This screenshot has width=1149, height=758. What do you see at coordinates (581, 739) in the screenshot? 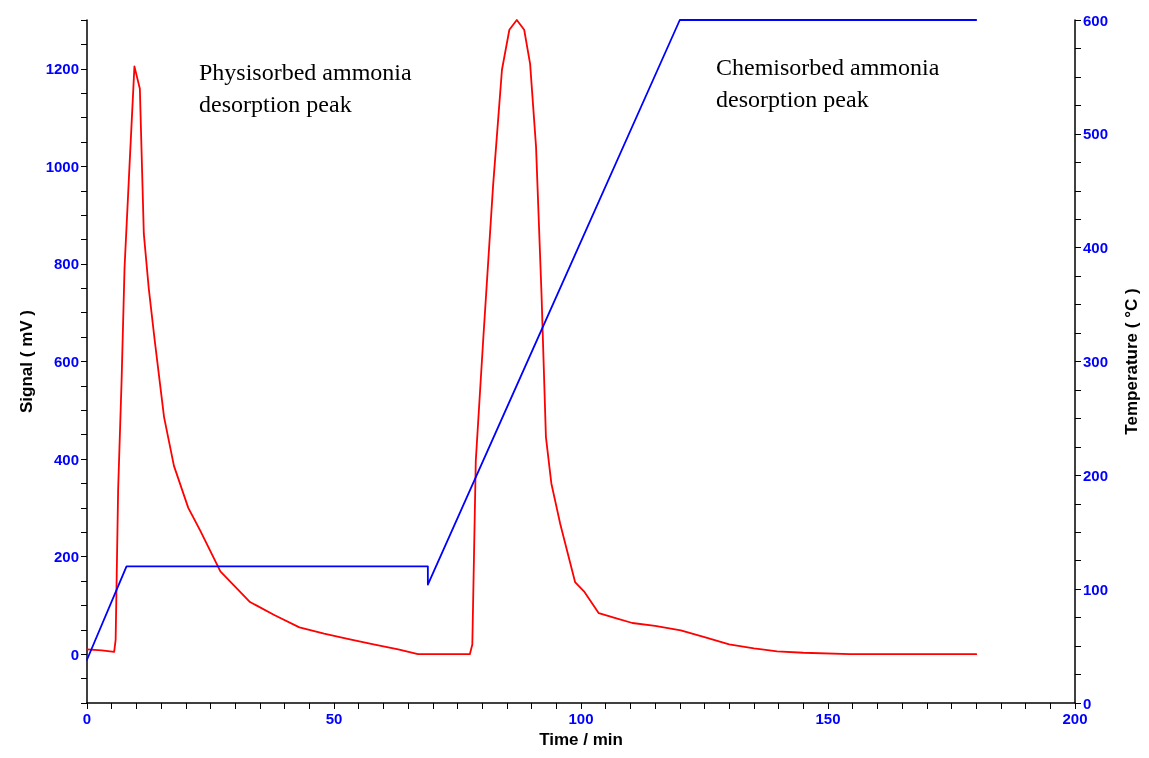
I see `x-axis-title: Time / min` at bounding box center [581, 739].